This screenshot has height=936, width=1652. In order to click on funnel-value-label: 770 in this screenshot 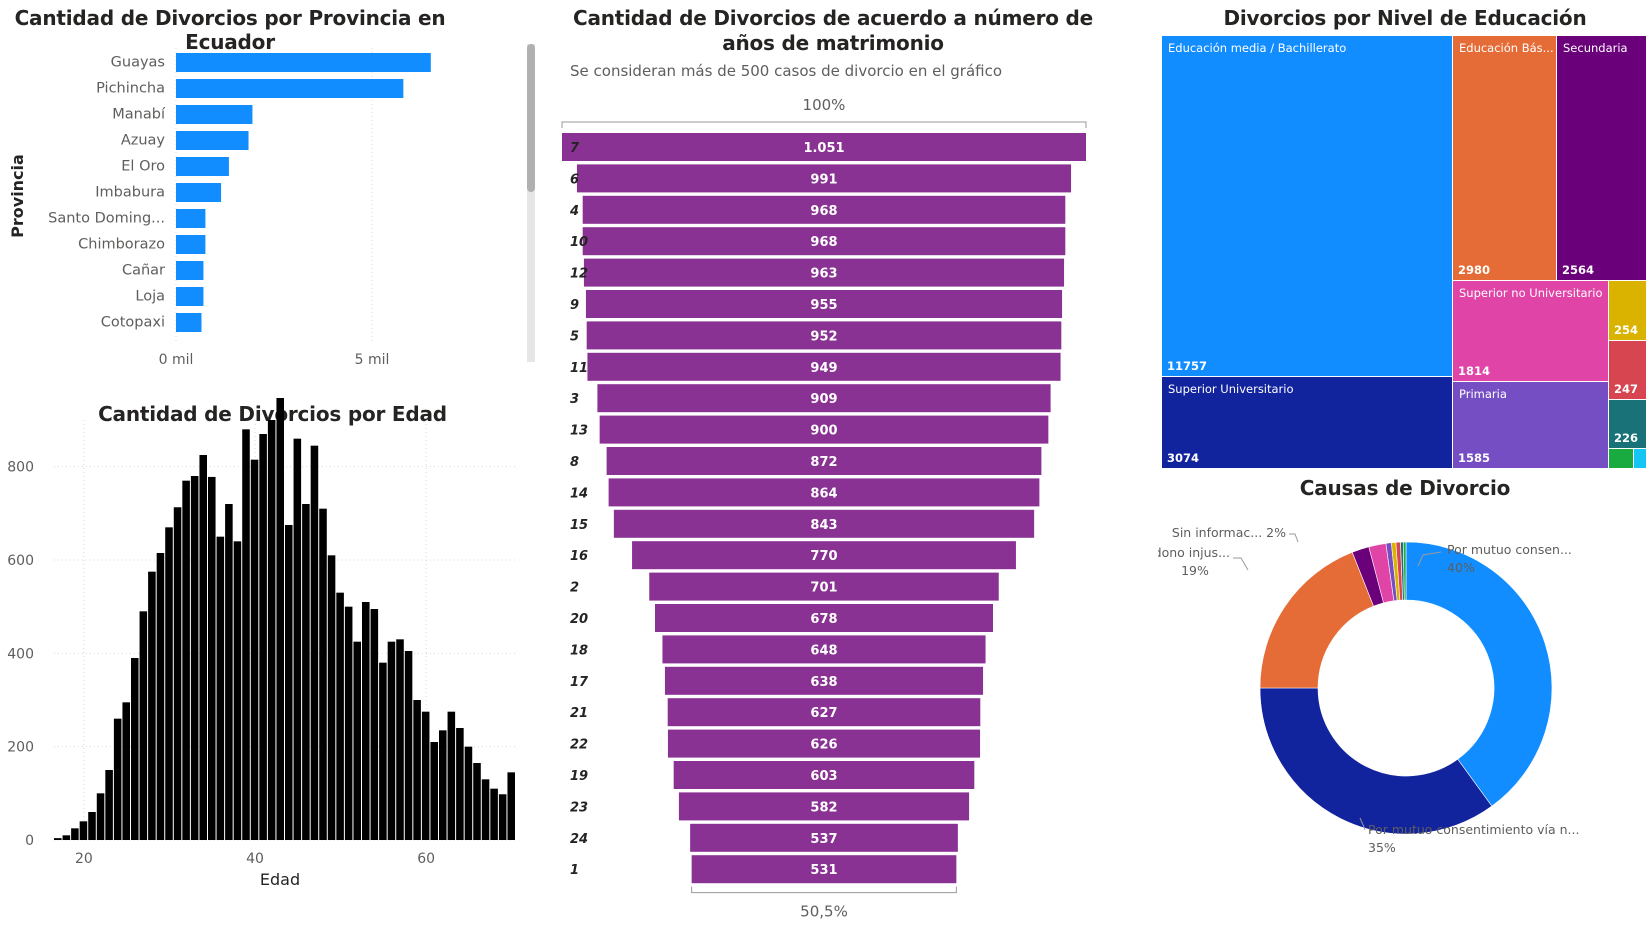, I will do `click(823, 556)`.